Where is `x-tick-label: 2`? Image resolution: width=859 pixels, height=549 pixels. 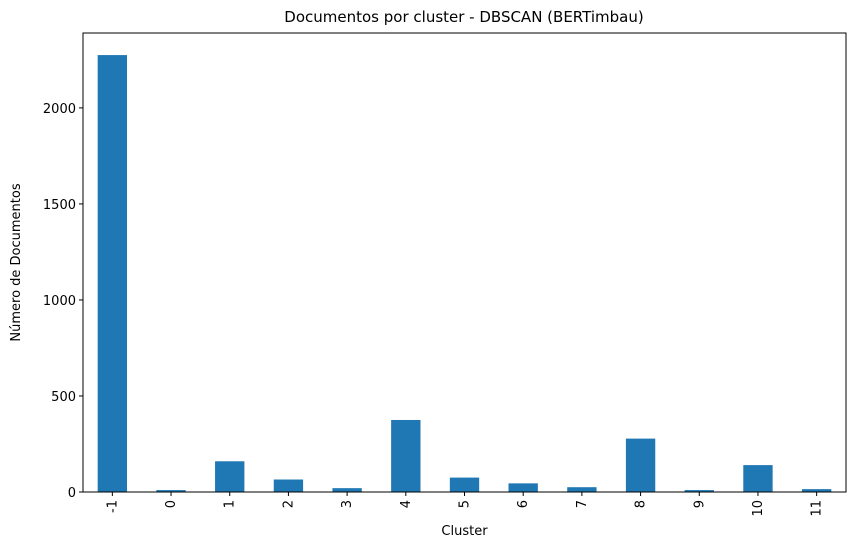 x-tick-label: 2 is located at coordinates (288, 504).